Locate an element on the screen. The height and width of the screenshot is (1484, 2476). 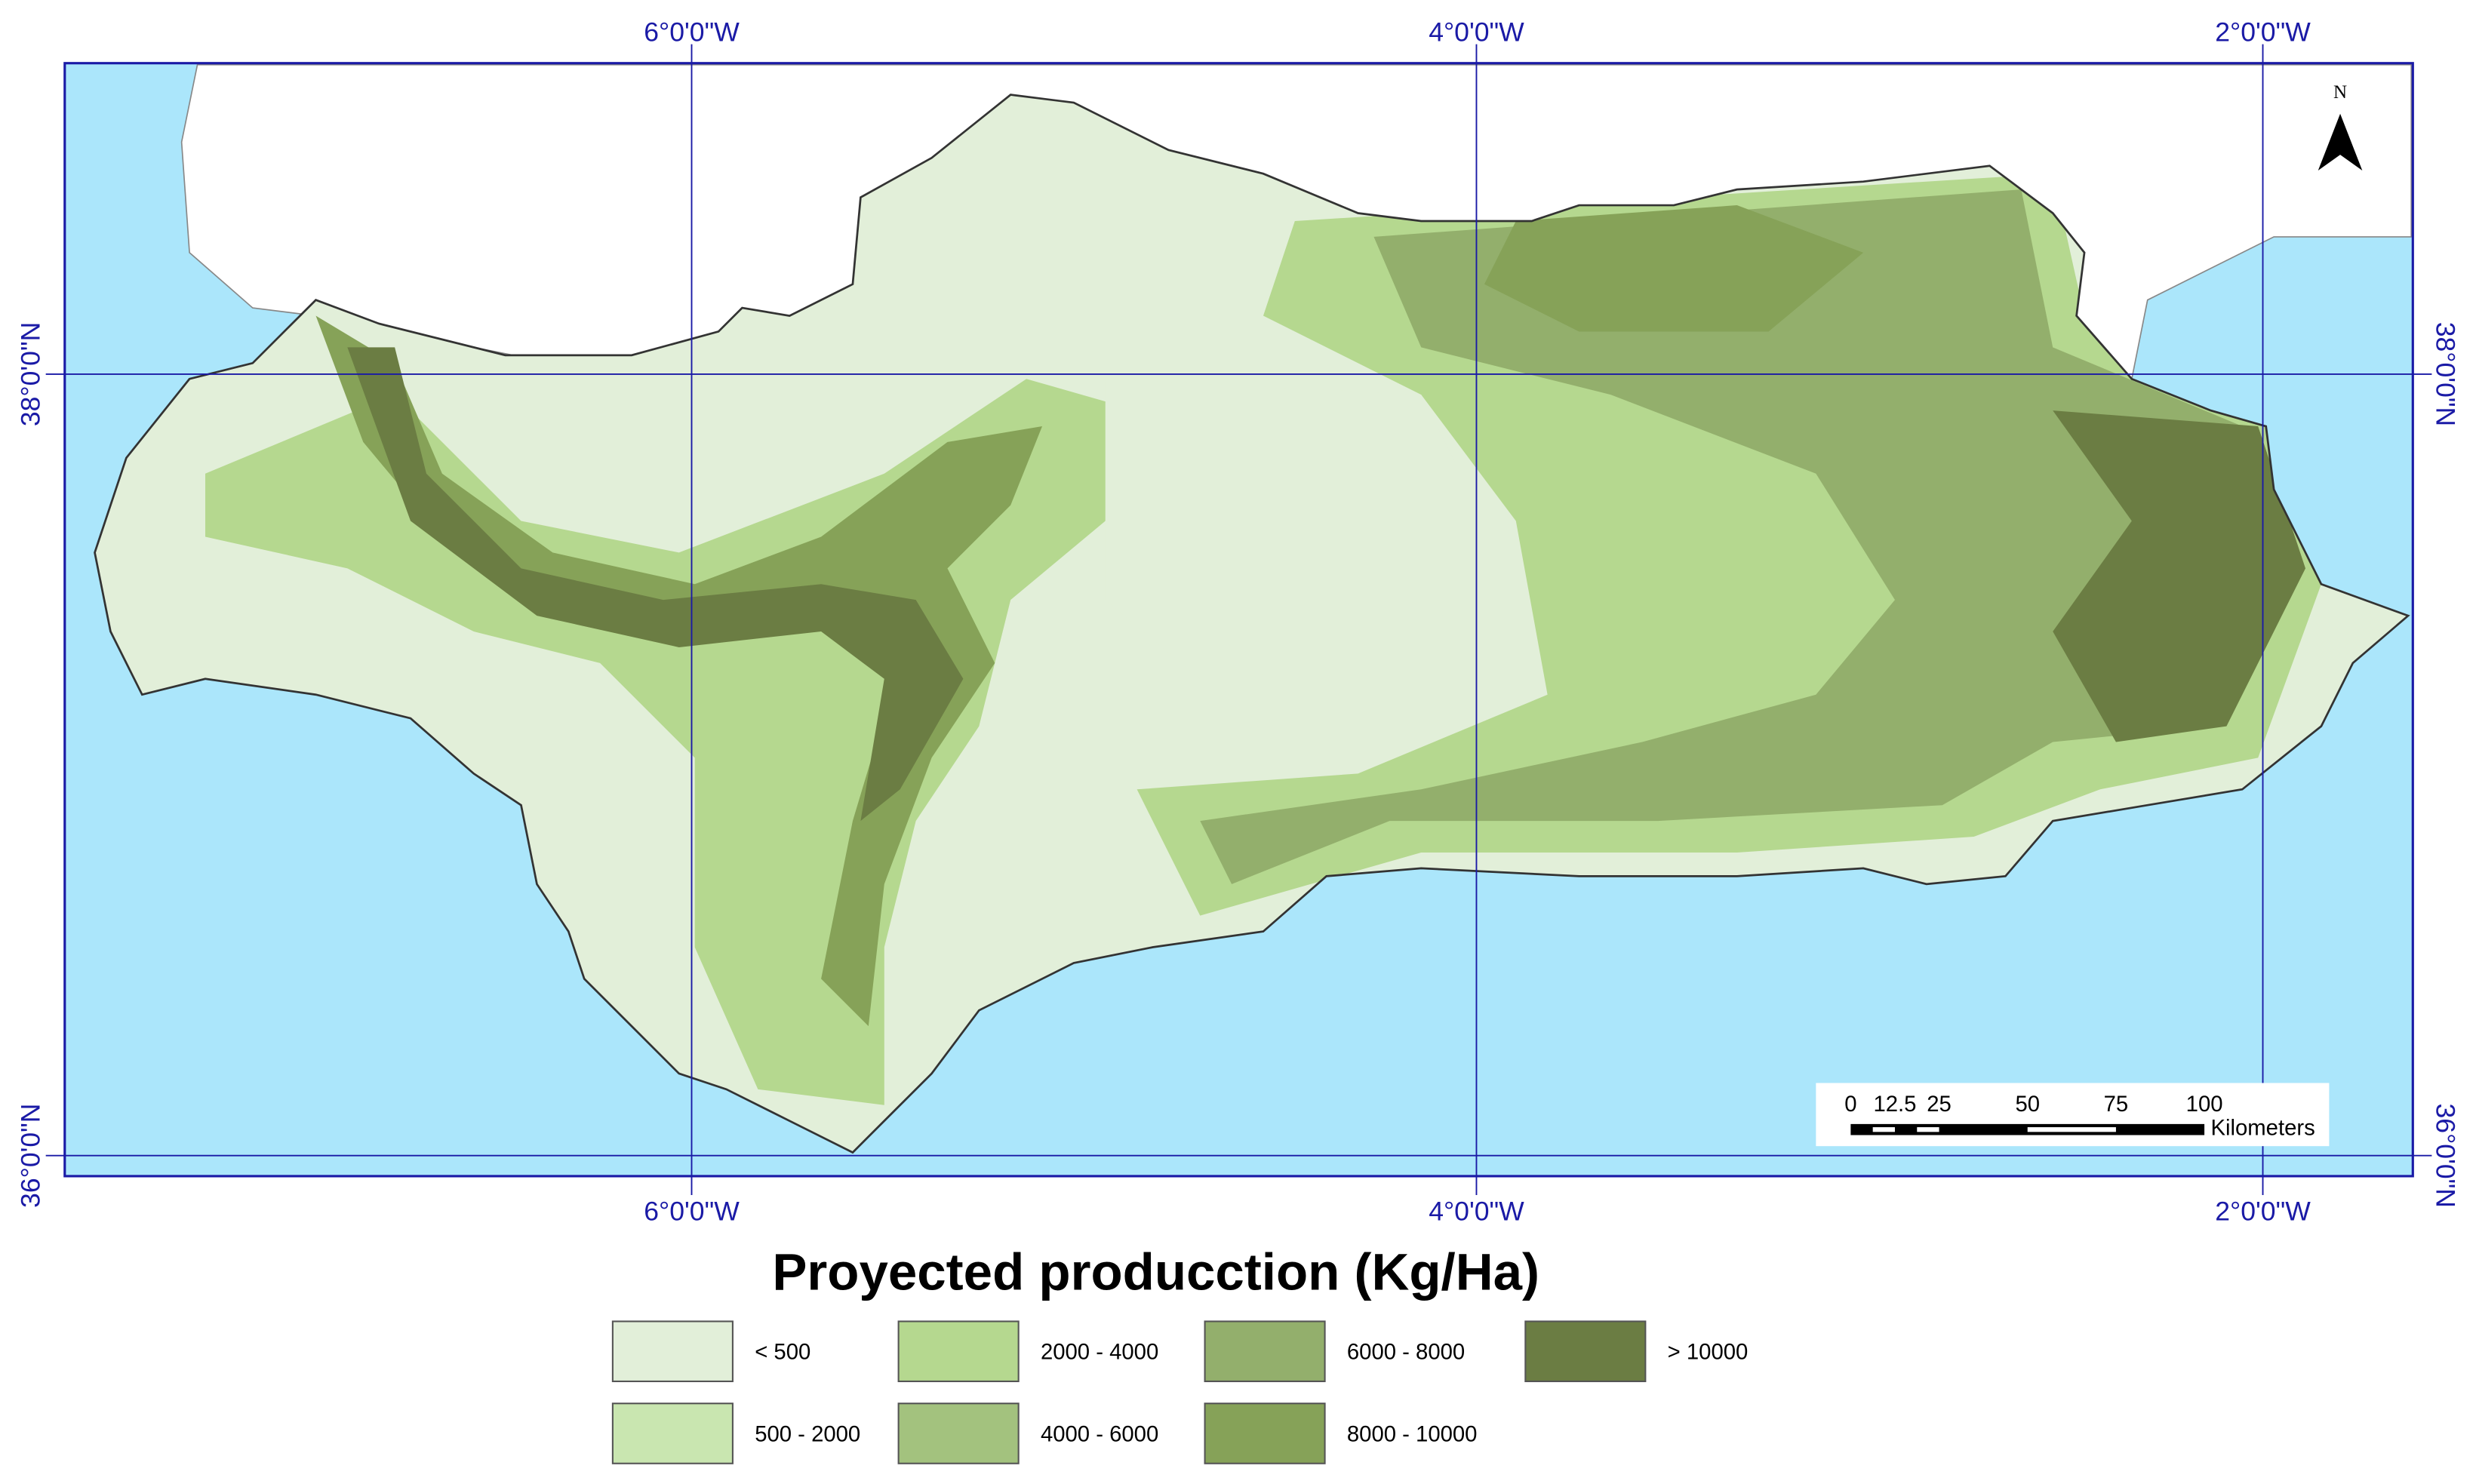
north-arrow: N is located at coordinates (2341, 126).